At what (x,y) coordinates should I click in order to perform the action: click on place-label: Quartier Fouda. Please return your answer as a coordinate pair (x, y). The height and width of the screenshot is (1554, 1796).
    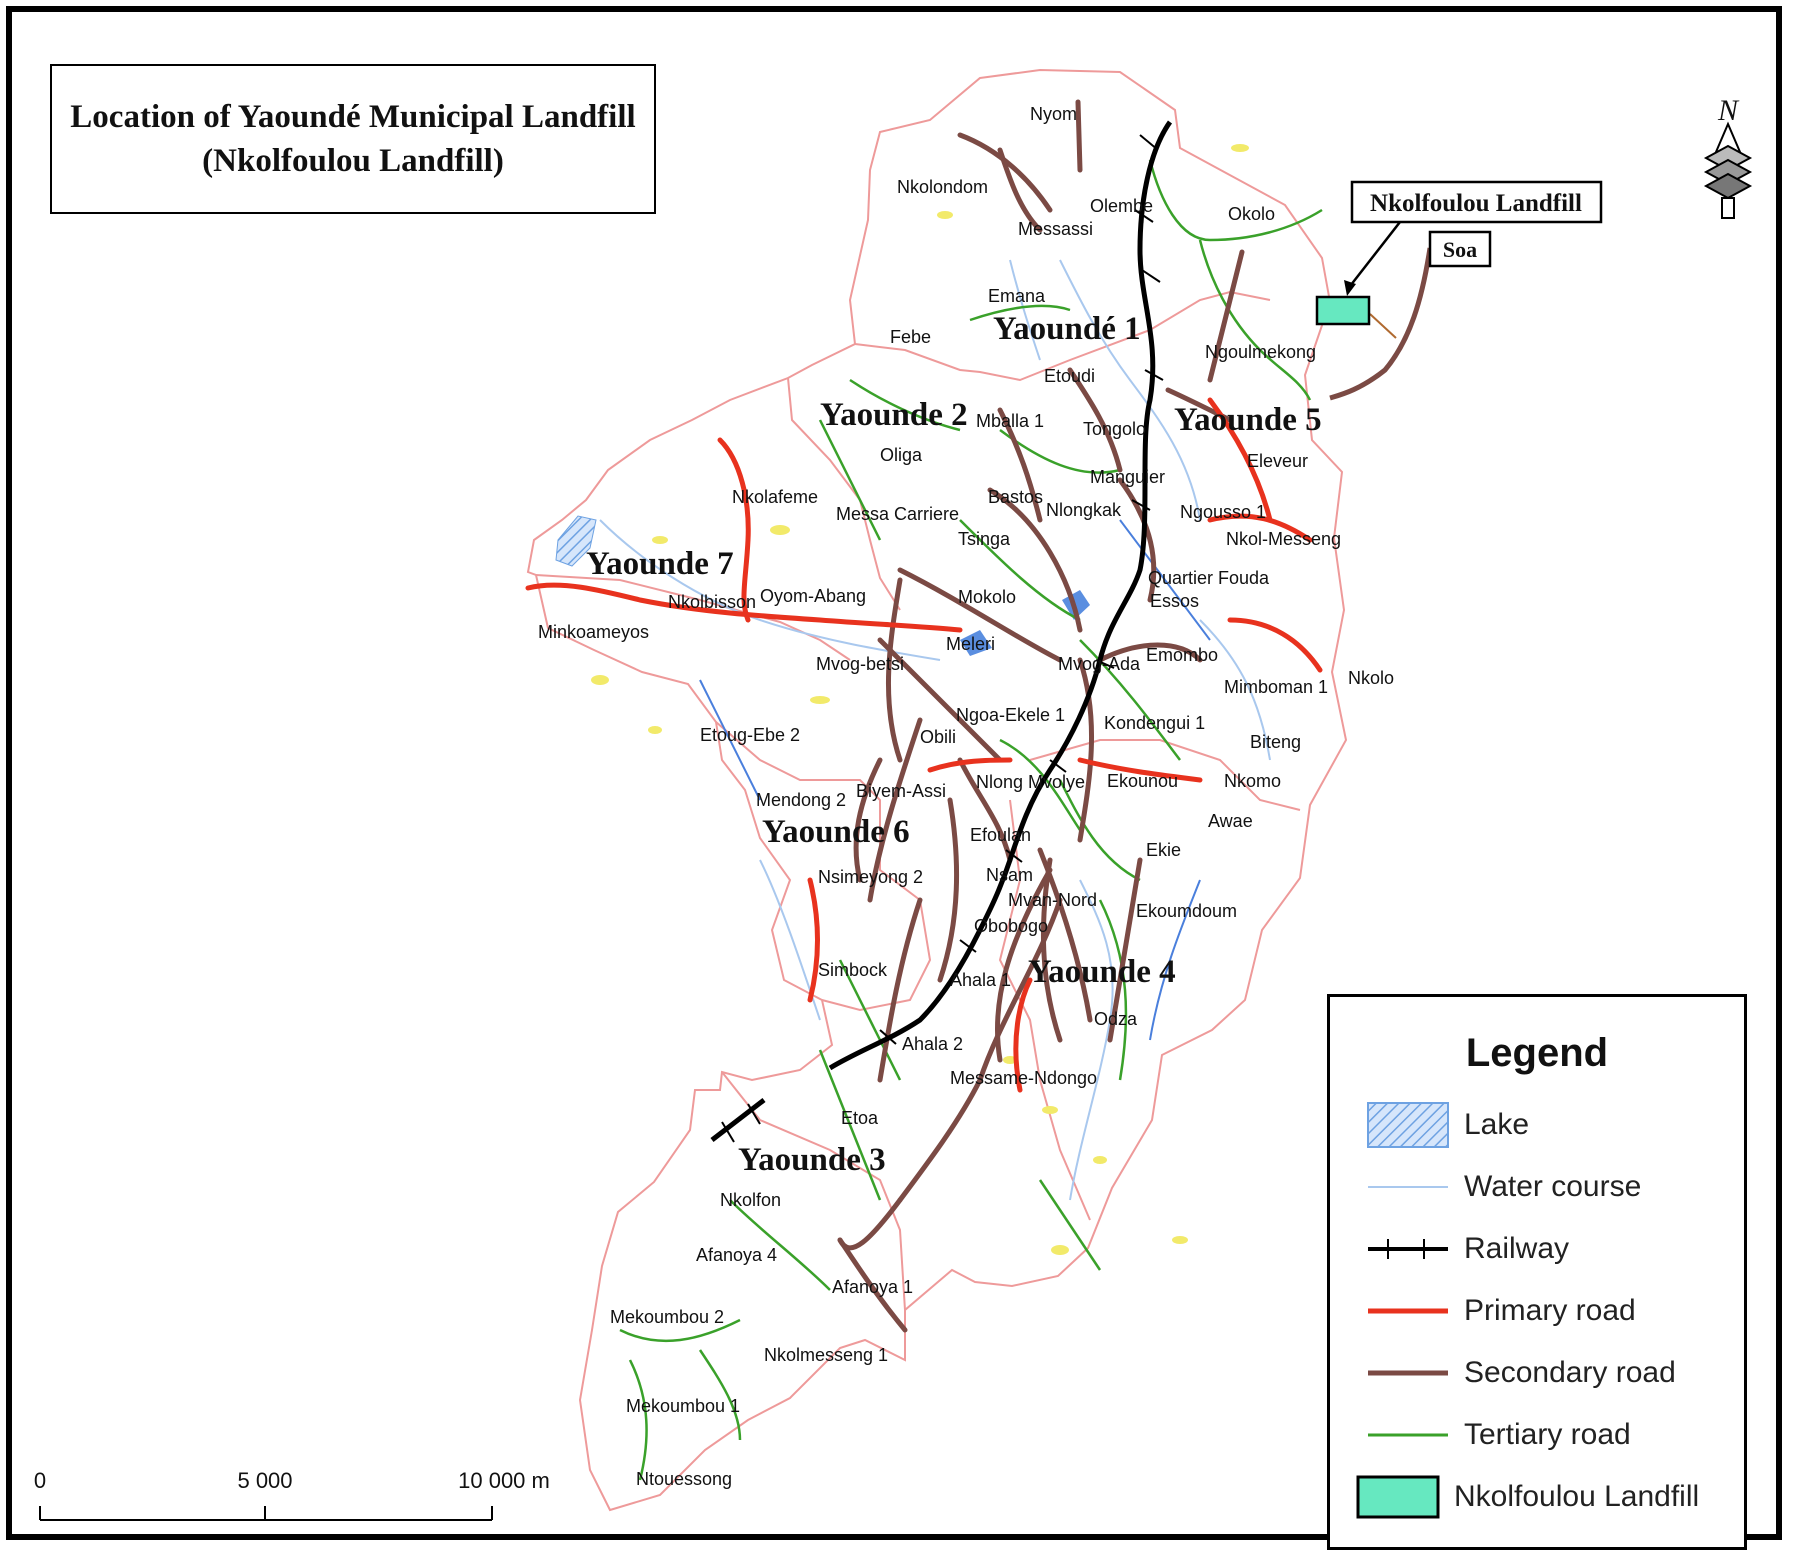
    Looking at the image, I should click on (1209, 578).